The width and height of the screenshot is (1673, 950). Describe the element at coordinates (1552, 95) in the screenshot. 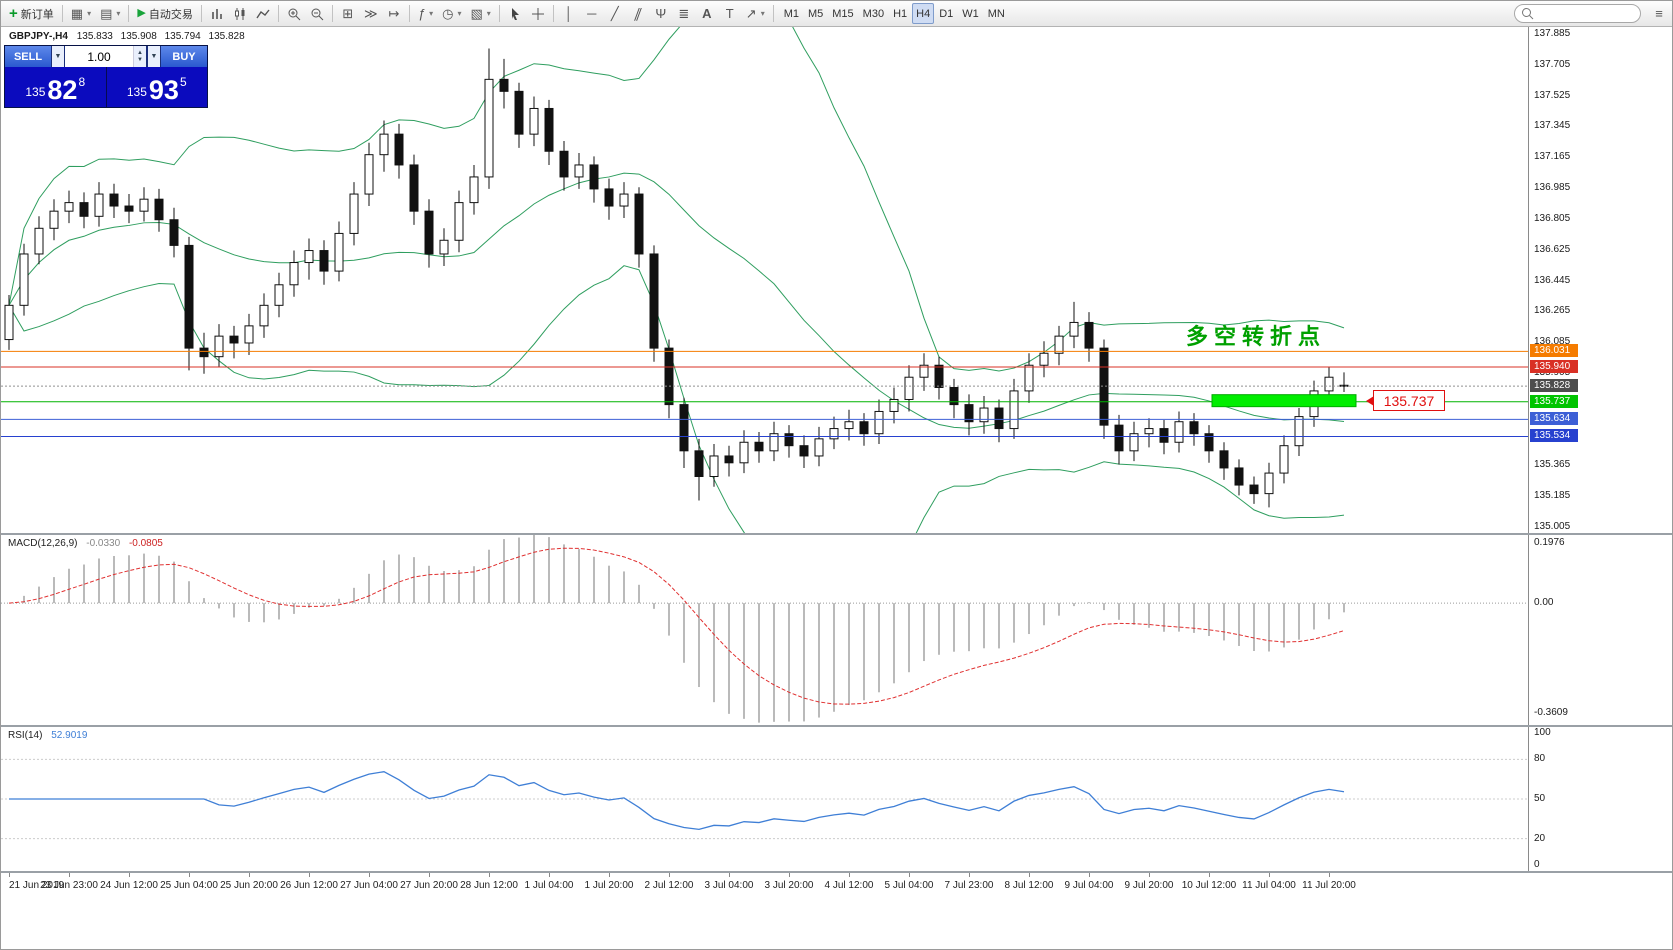

I see `price-tick: 137.525` at that location.